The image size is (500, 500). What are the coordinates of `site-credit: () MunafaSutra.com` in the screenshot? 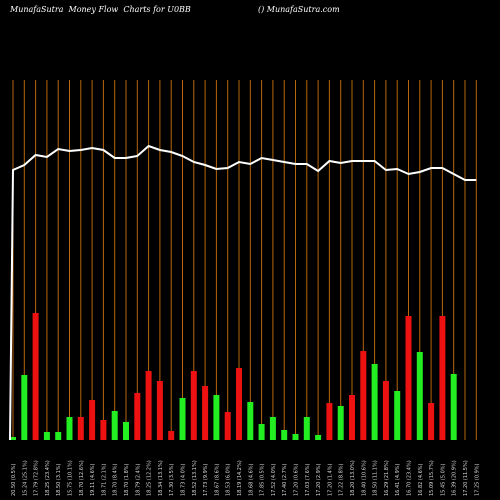 It's located at (299, 9).